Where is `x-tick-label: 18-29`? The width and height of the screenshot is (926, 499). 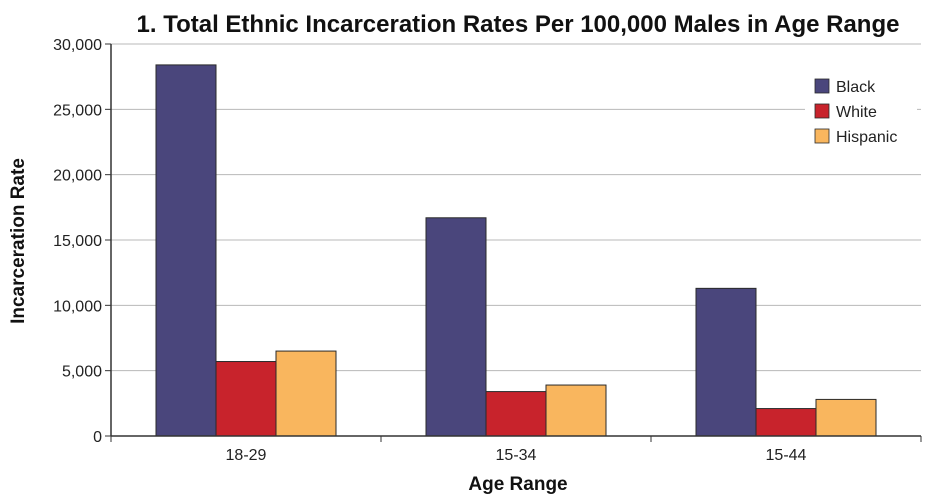
x-tick-label: 18-29 is located at coordinates (246, 455).